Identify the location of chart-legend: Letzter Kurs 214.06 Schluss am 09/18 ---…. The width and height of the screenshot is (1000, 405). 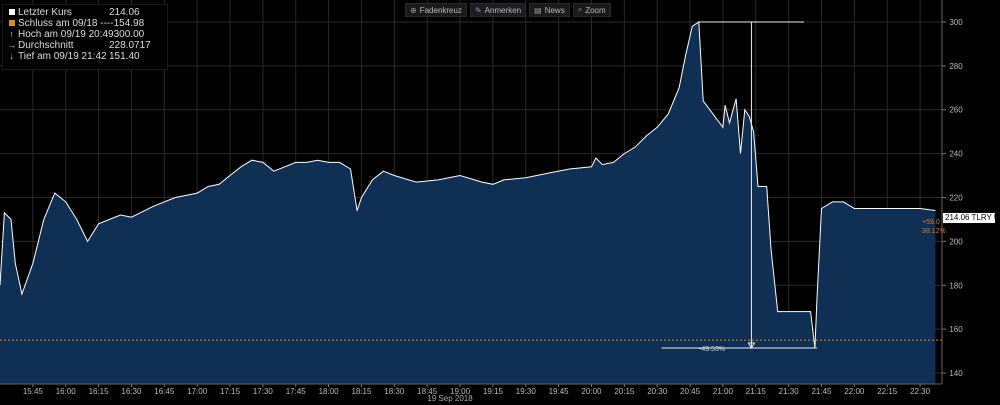
(85, 37).